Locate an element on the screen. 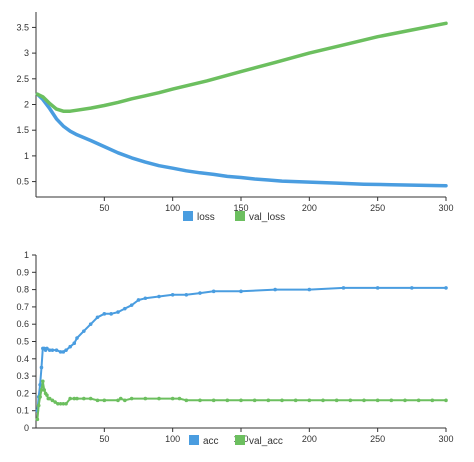  x-tick-label: 300 is located at coordinates (445, 439).